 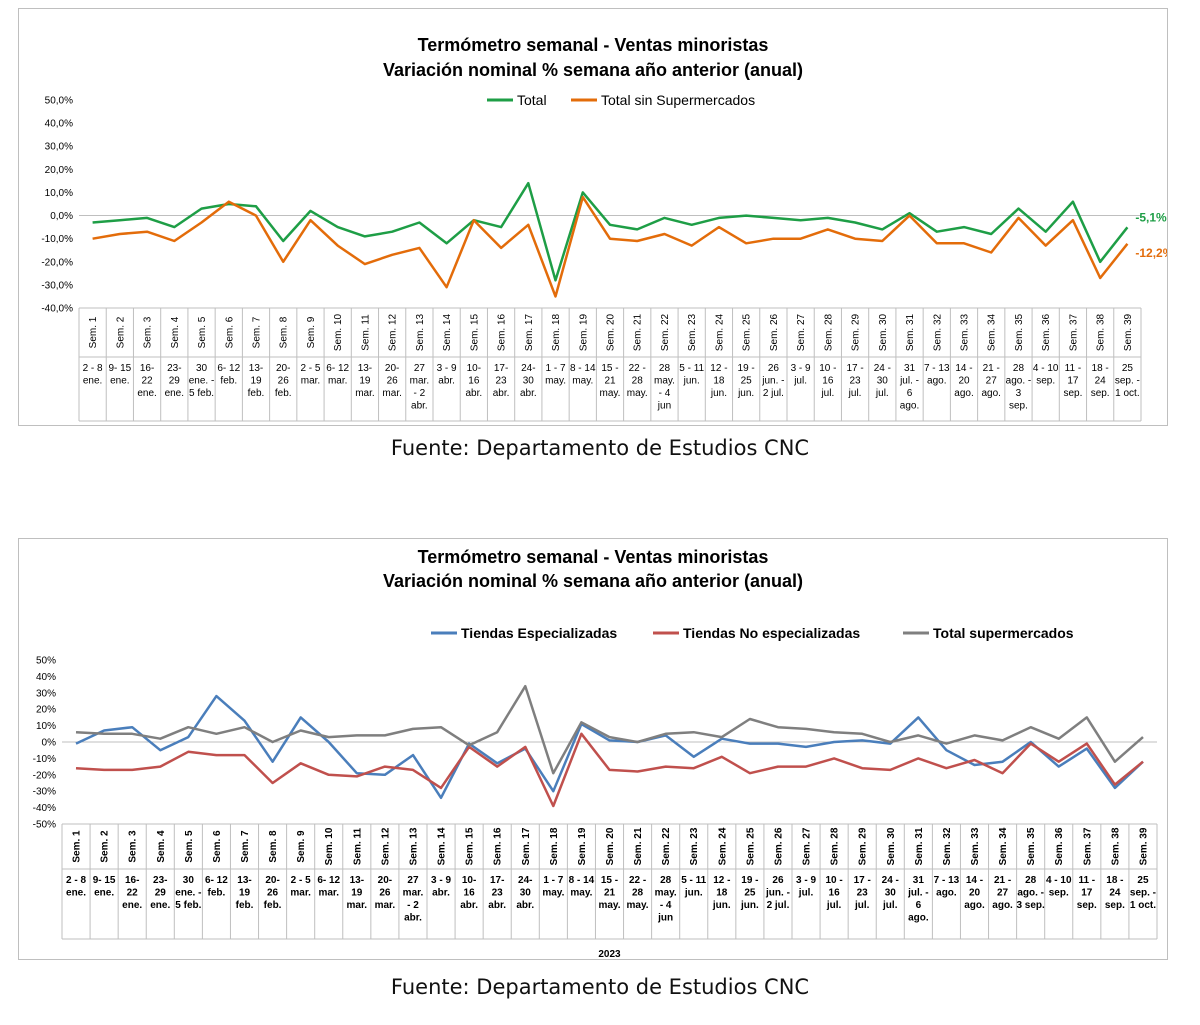 What do you see at coordinates (364, 381) in the screenshot?
I see `category-date-label: 13-19 mar.` at bounding box center [364, 381].